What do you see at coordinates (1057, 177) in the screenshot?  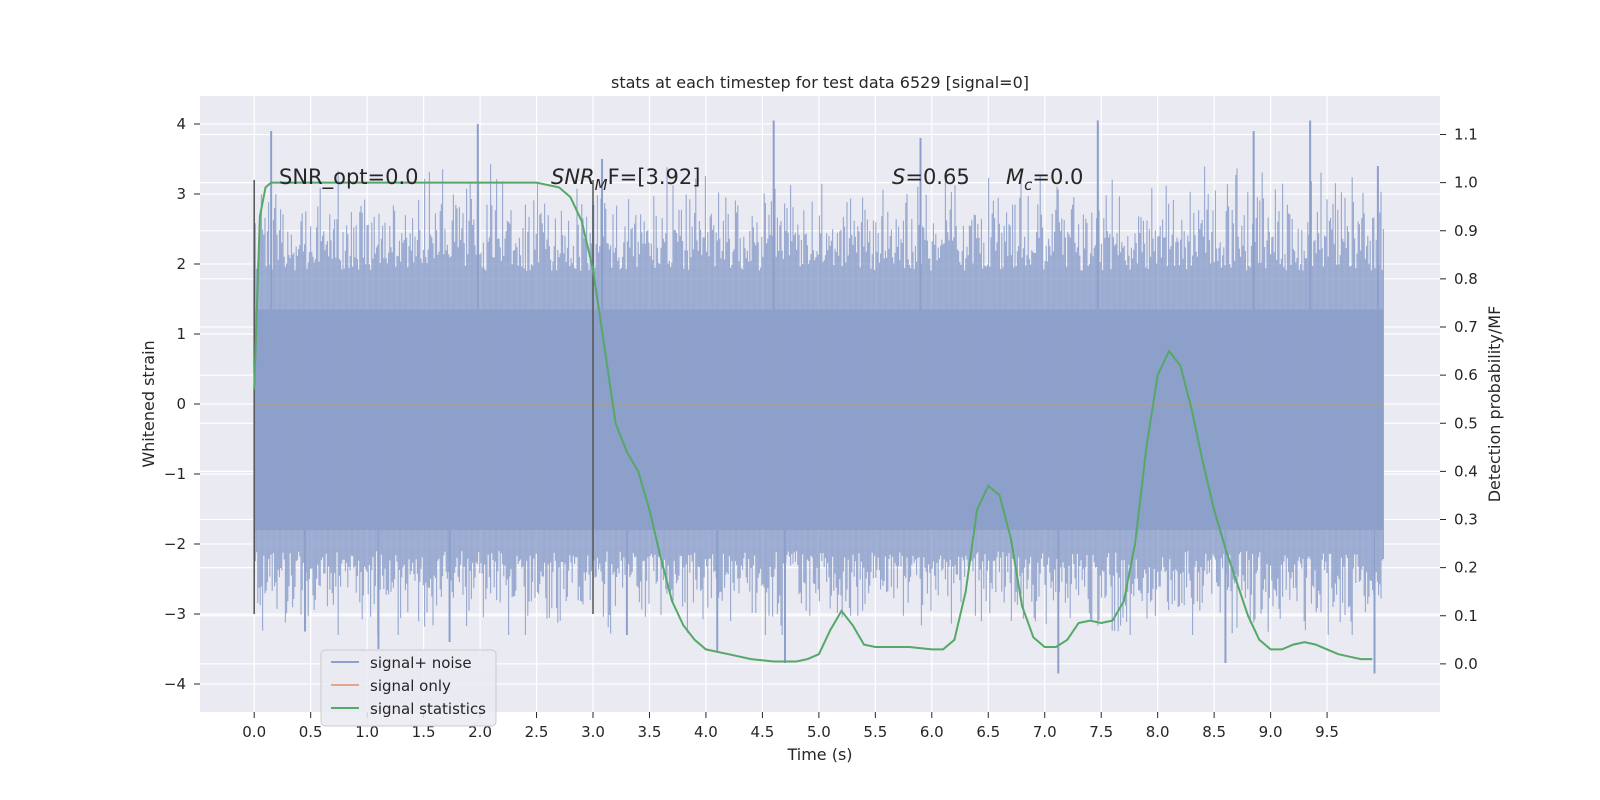 I see `annotation-mc-value: =0.0` at bounding box center [1057, 177].